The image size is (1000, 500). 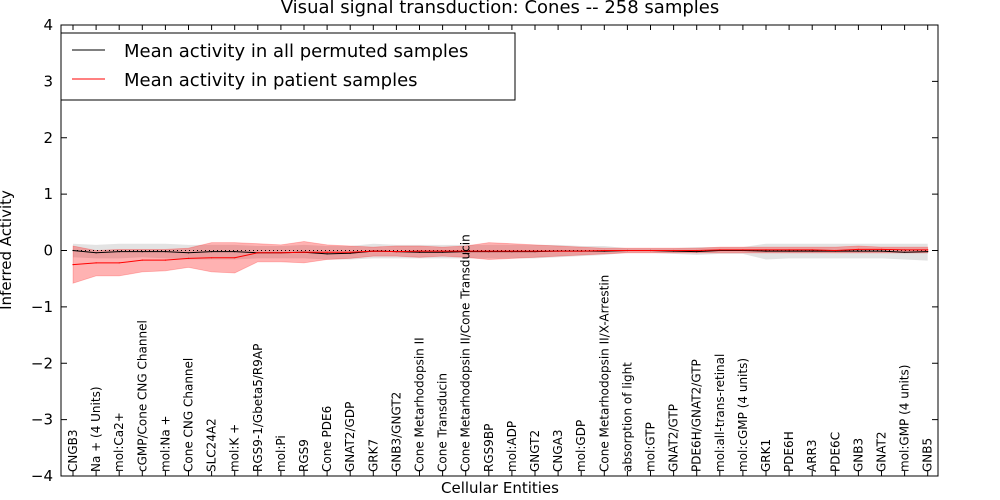 I want to click on x-tick-label: Cone PDE6, so click(x=327, y=439).